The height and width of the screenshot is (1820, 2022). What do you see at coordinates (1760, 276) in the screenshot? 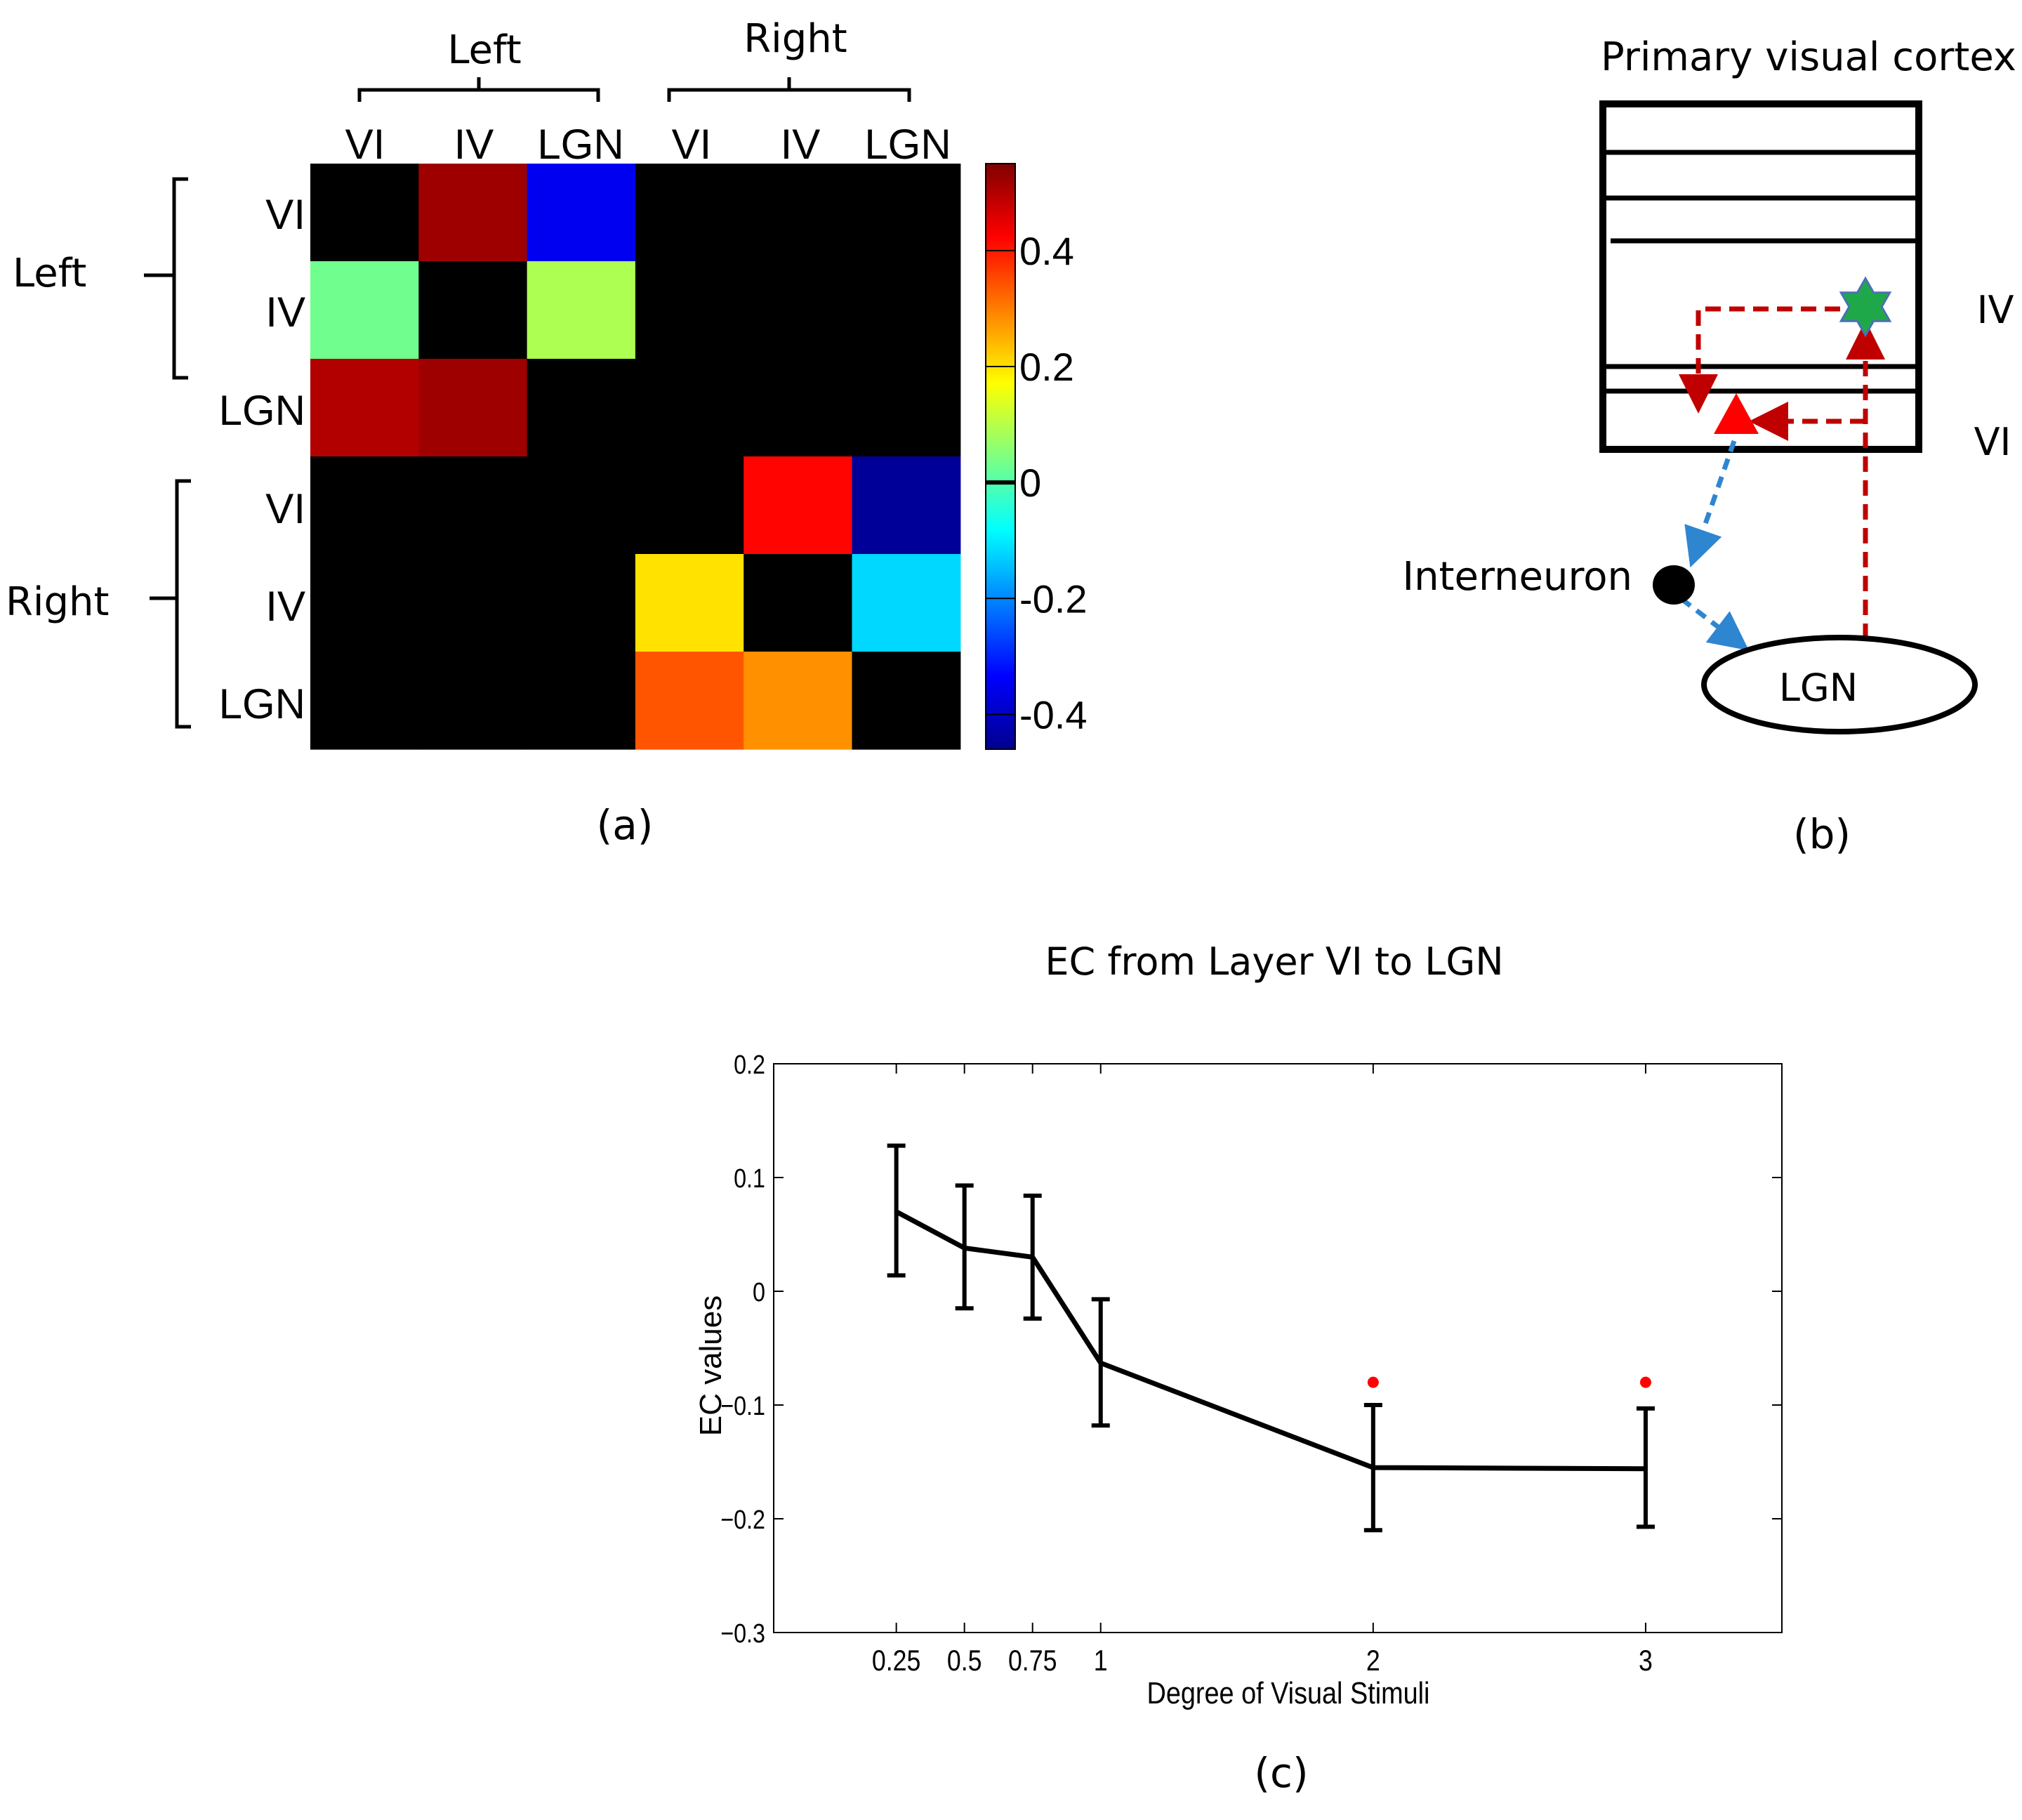
I see `cortex-box` at bounding box center [1760, 276].